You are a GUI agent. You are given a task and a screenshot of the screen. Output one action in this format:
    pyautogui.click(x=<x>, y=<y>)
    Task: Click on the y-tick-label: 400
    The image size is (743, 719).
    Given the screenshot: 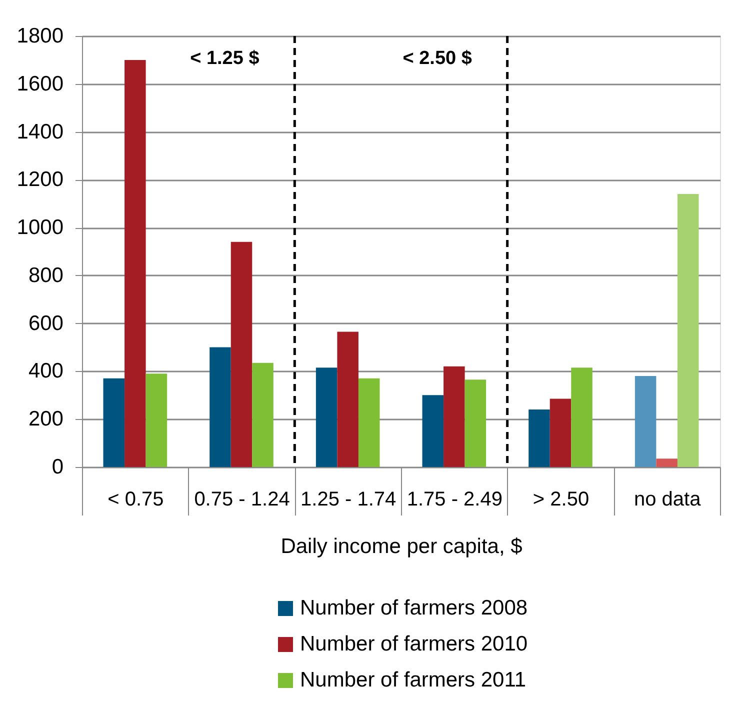 What is the action you would take?
    pyautogui.click(x=46, y=371)
    